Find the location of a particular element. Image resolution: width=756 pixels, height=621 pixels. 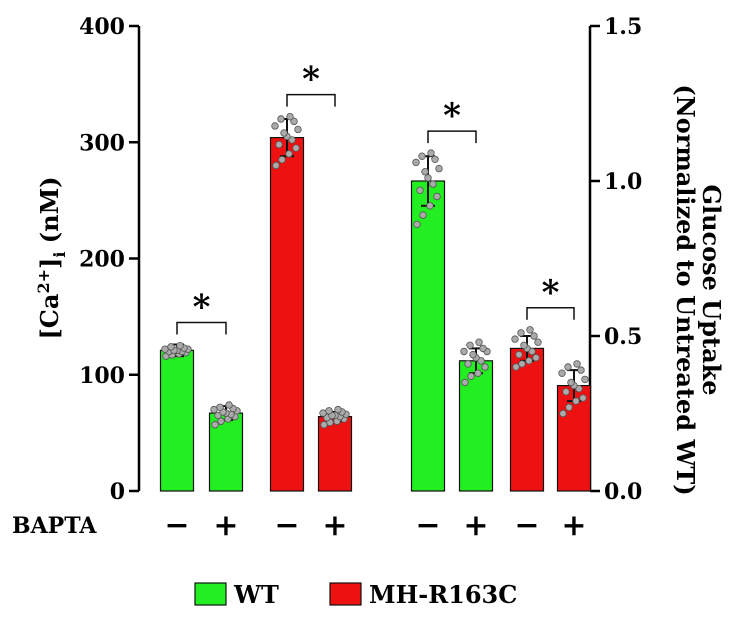

right-tick-label: 1.0 is located at coordinates (623, 182).